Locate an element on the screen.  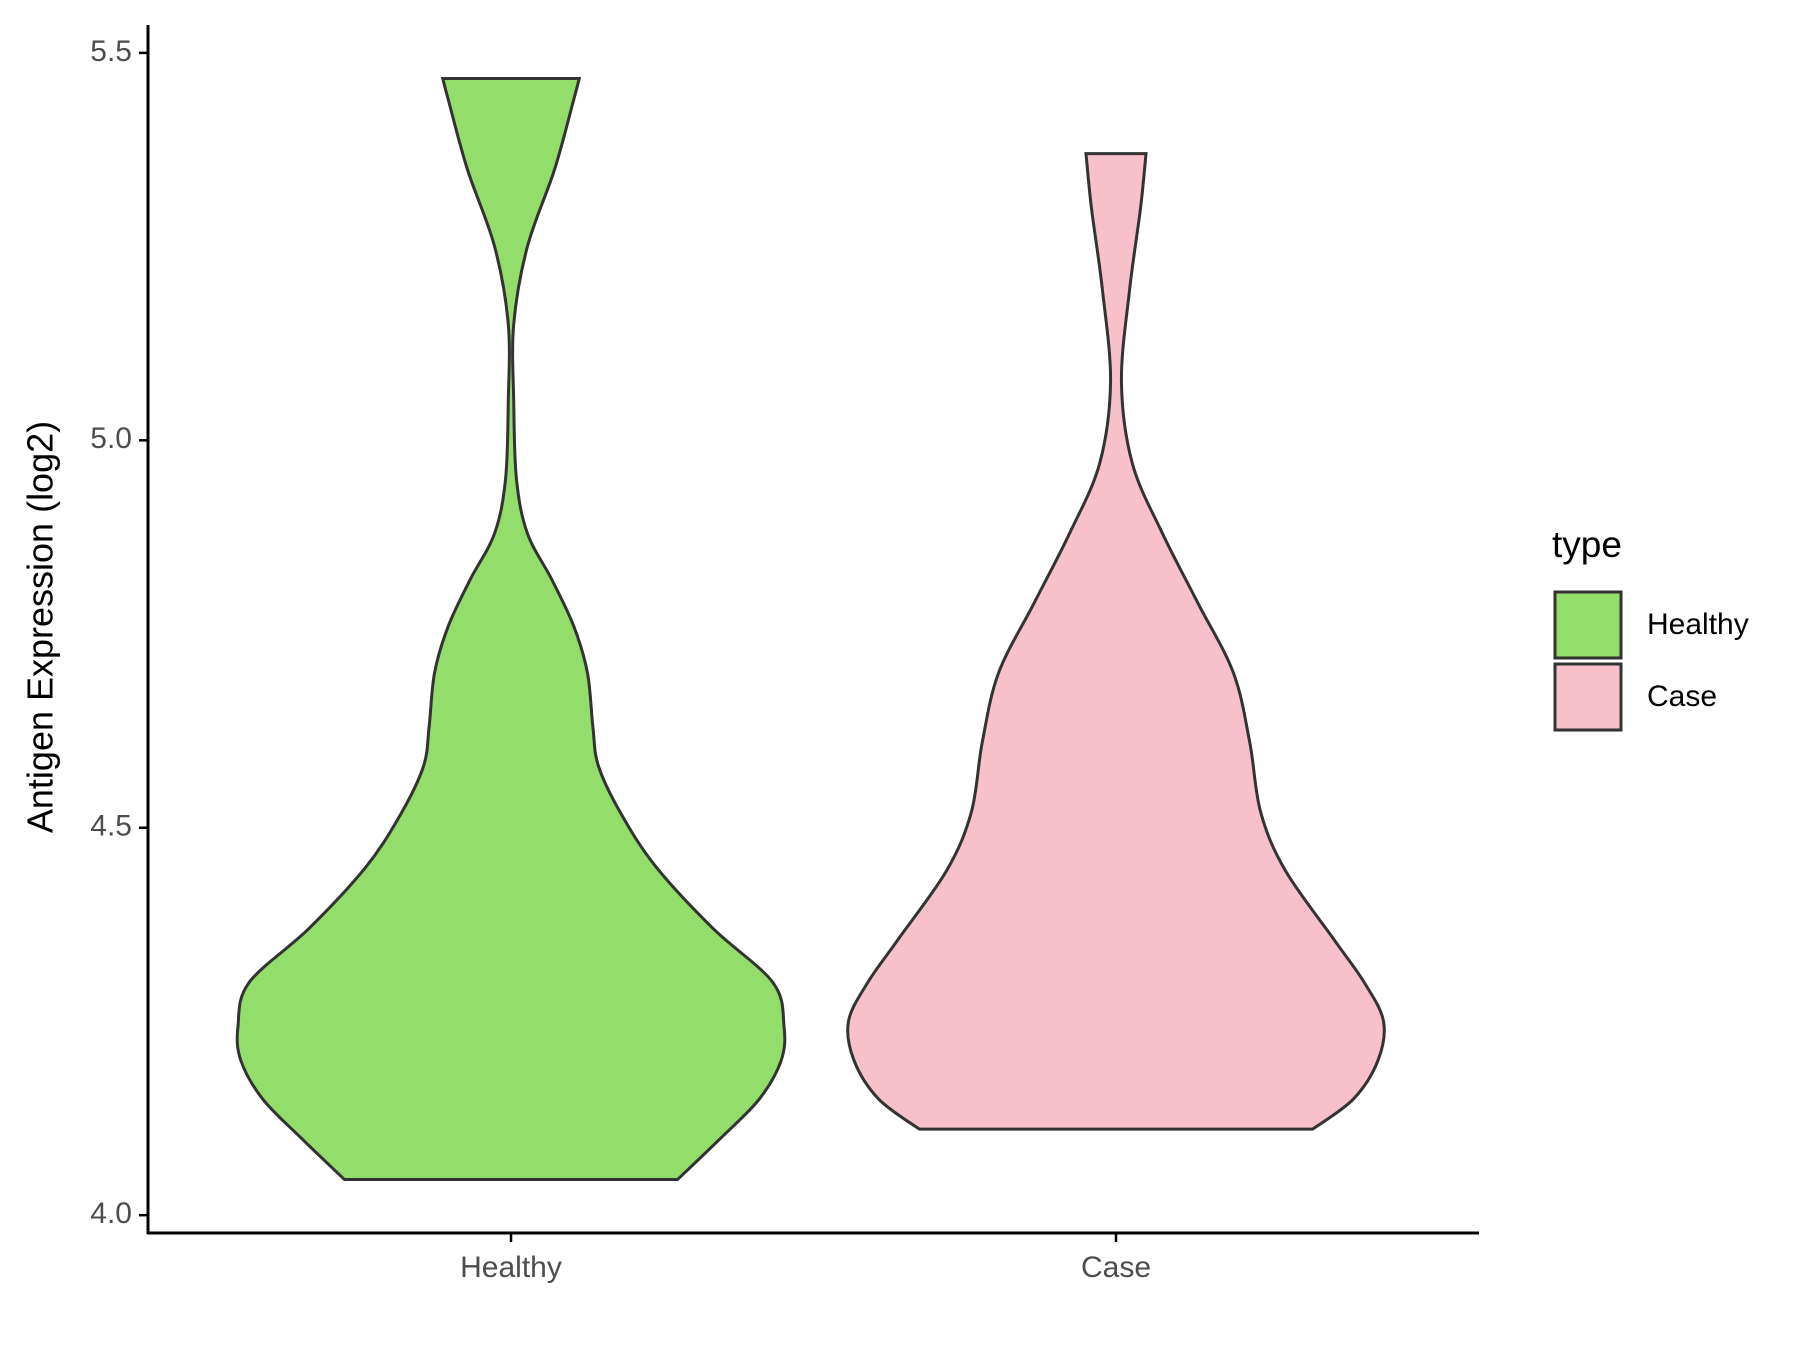
y-tick-label: 5.0 is located at coordinates (111, 438).